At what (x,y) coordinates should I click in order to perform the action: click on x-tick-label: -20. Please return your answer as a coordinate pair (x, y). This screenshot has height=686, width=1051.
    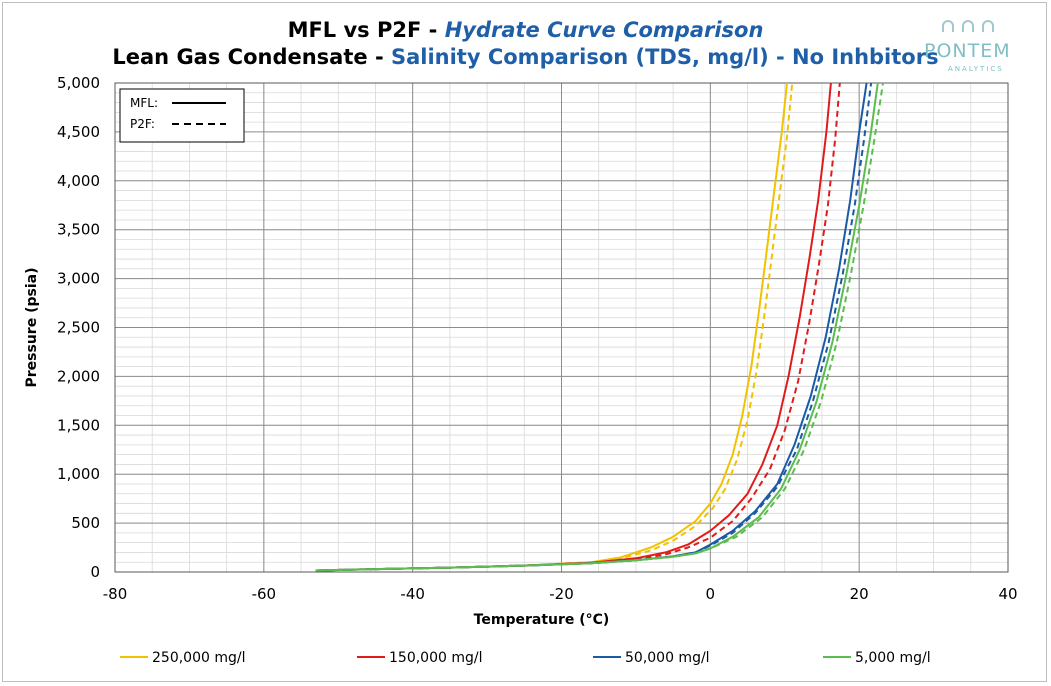
    Looking at the image, I should click on (561, 594).